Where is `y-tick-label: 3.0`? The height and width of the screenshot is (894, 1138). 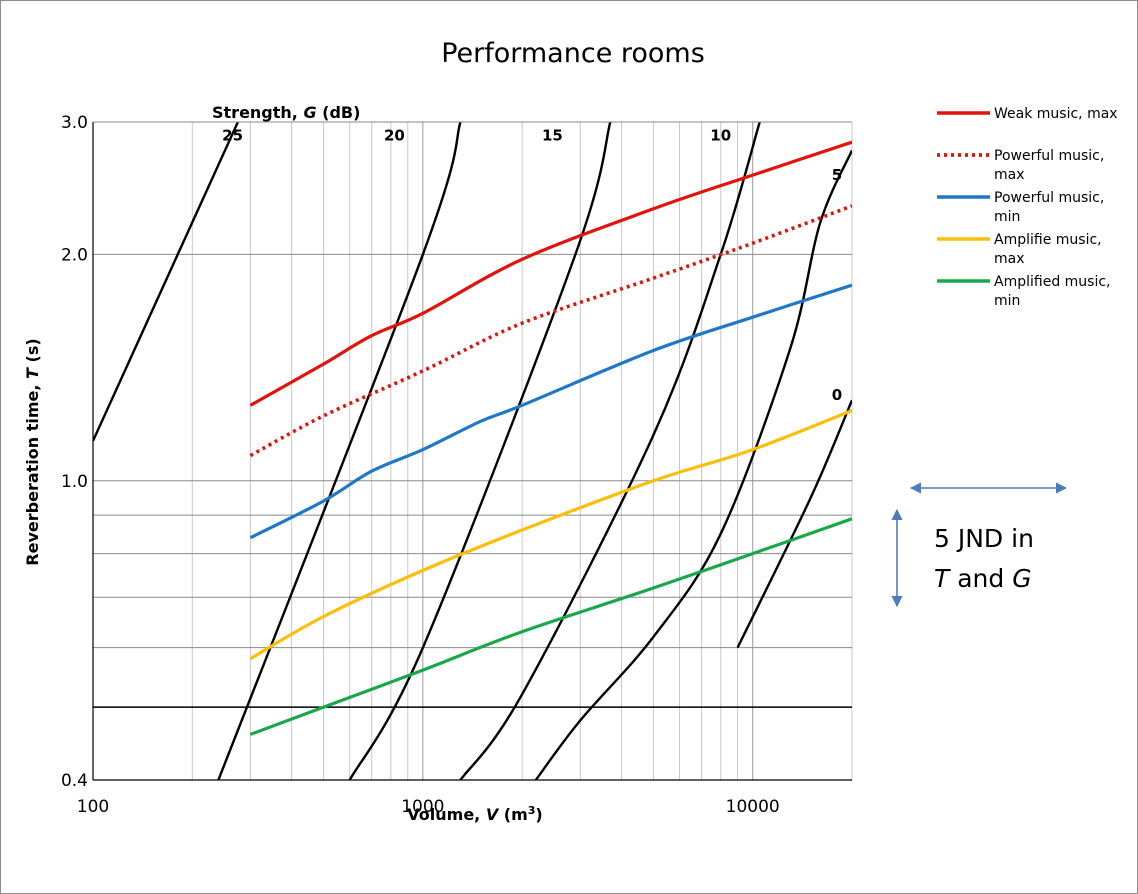
y-tick-label: 3.0 is located at coordinates (74, 123).